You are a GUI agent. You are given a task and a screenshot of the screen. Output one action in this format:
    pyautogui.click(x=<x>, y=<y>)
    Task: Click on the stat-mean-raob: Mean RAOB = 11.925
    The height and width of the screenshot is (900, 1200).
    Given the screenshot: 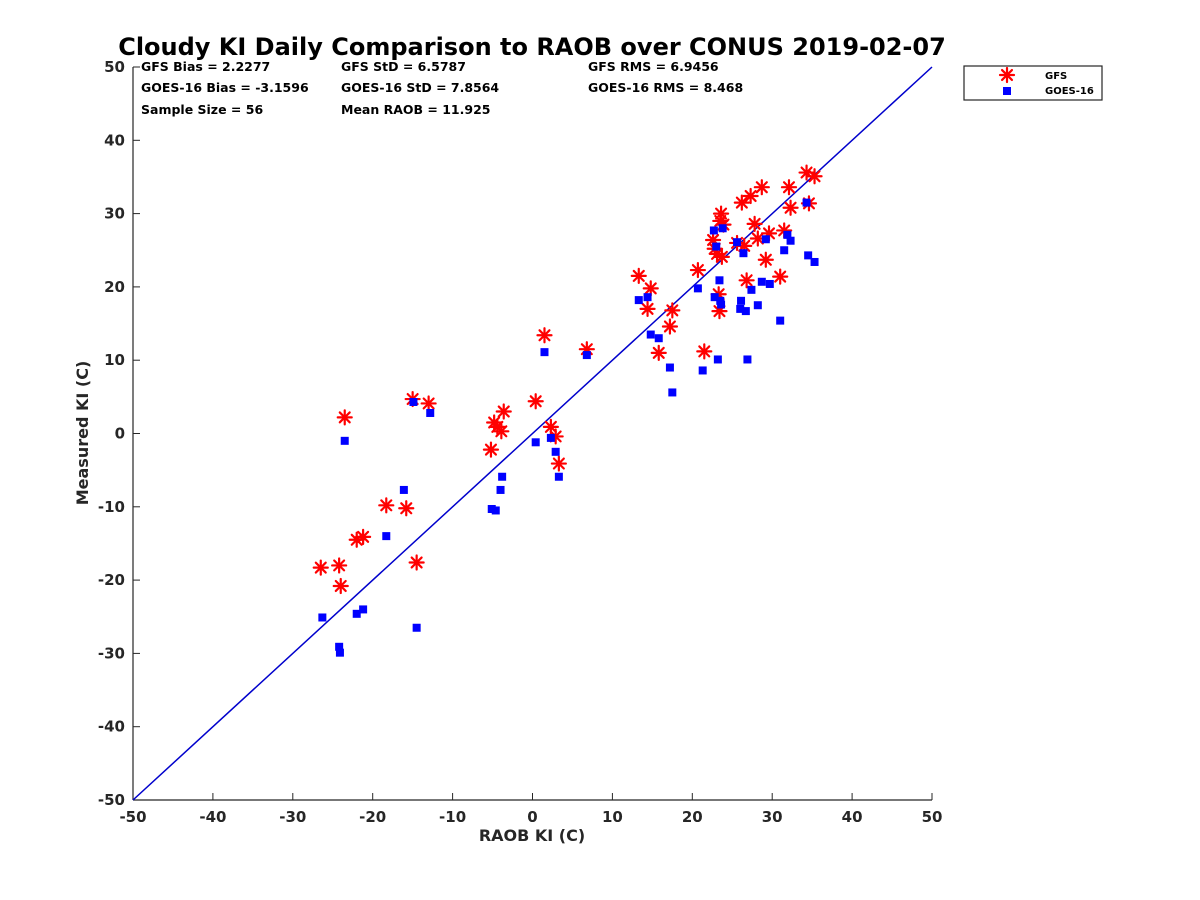 What is the action you would take?
    pyautogui.click(x=415, y=109)
    